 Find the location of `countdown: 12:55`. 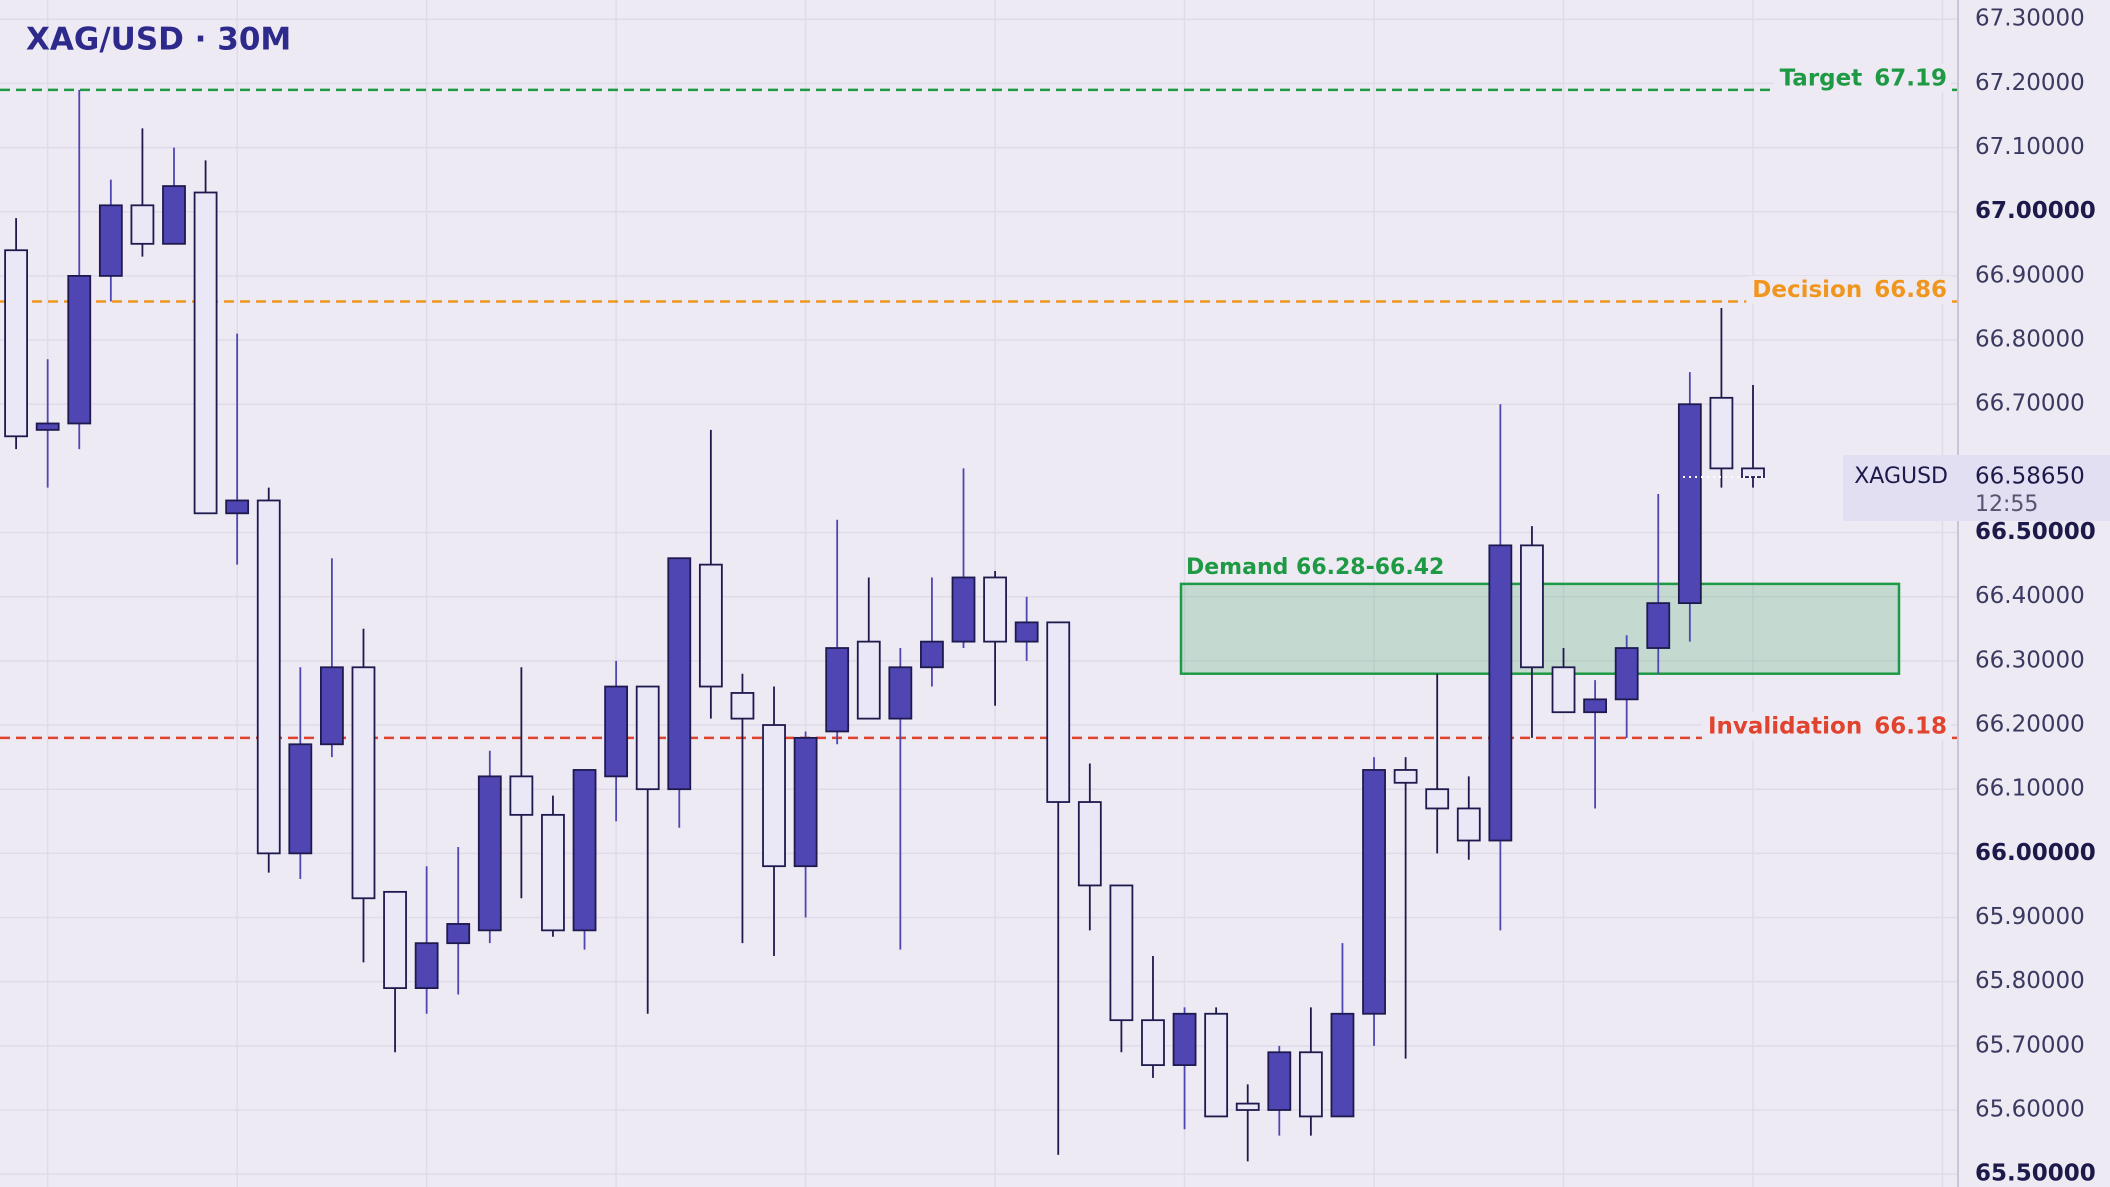

countdown: 12:55 is located at coordinates (2006, 504).